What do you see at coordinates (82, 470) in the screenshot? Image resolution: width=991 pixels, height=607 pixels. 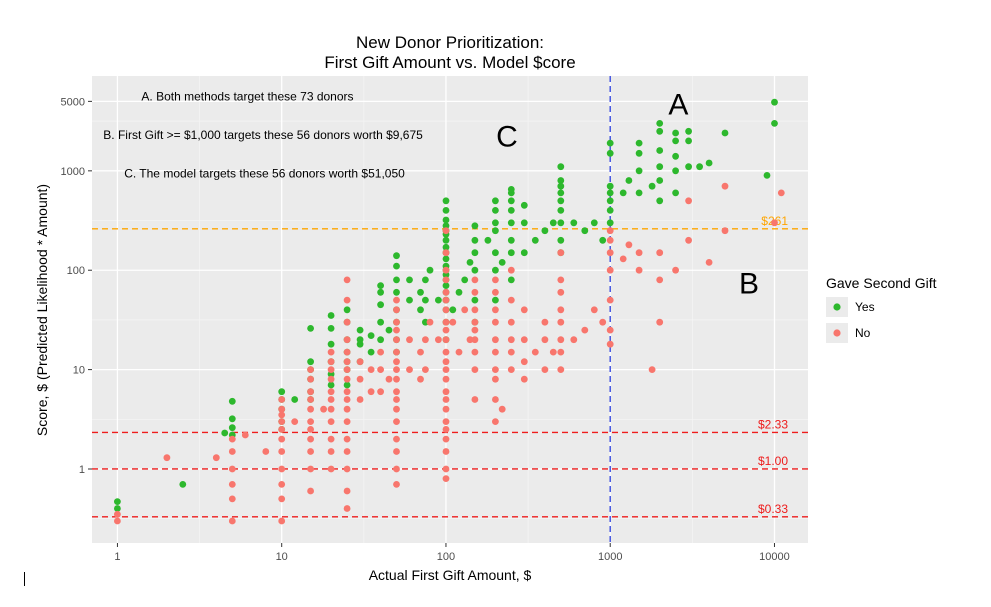 I see `y-tick-label: 1` at bounding box center [82, 470].